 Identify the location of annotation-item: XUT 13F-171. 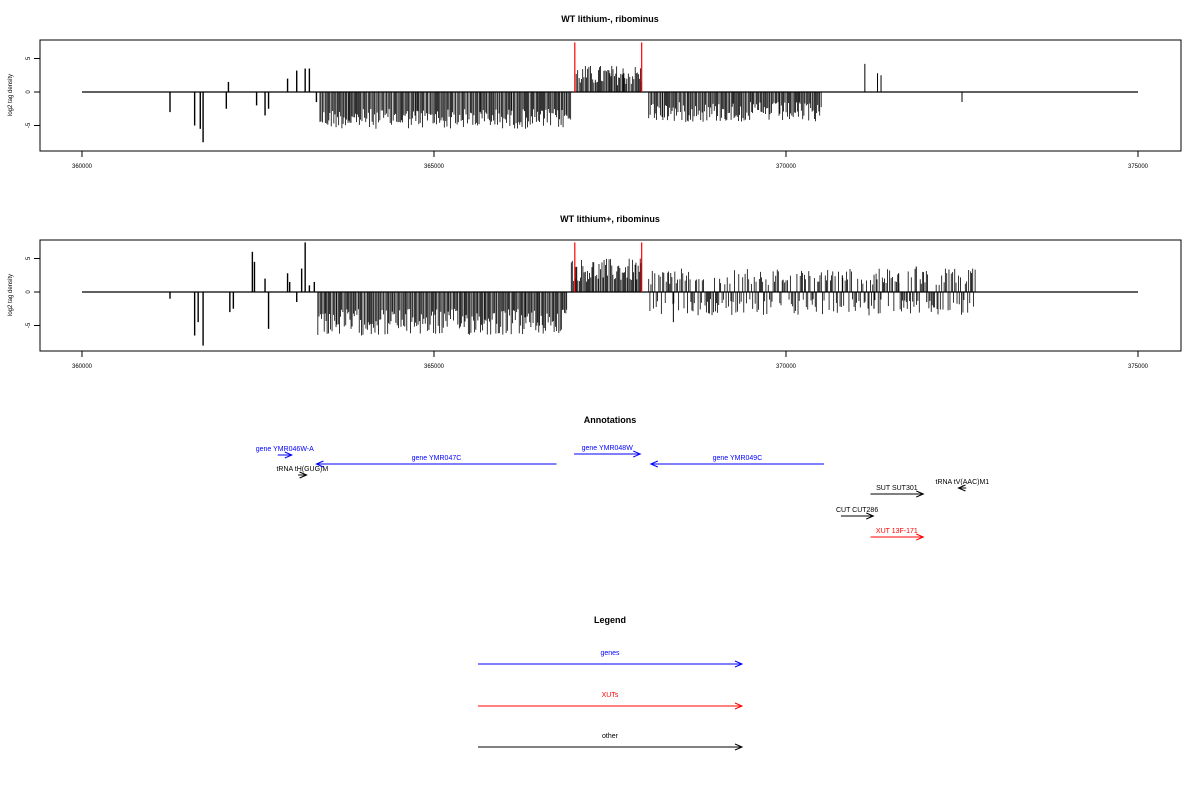
(897, 534).